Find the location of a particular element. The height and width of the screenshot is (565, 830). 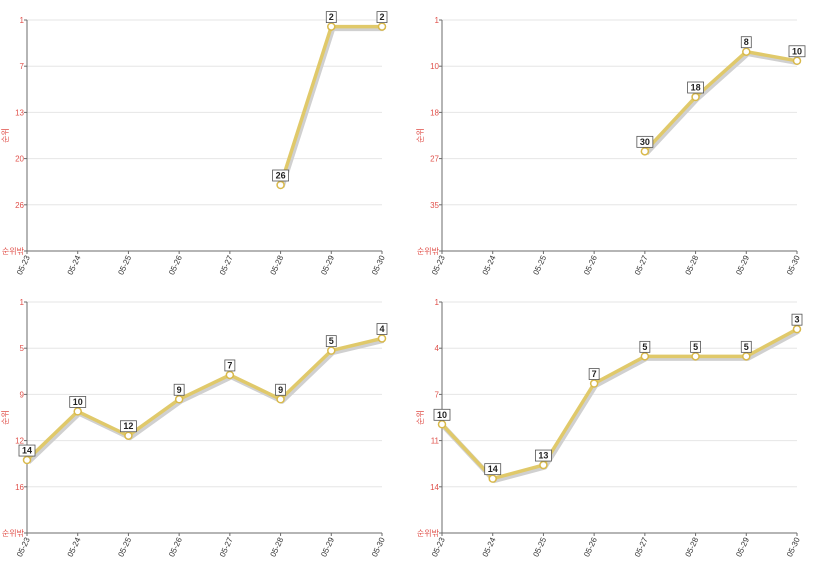

data-label-text: 26 is located at coordinates (281, 176).